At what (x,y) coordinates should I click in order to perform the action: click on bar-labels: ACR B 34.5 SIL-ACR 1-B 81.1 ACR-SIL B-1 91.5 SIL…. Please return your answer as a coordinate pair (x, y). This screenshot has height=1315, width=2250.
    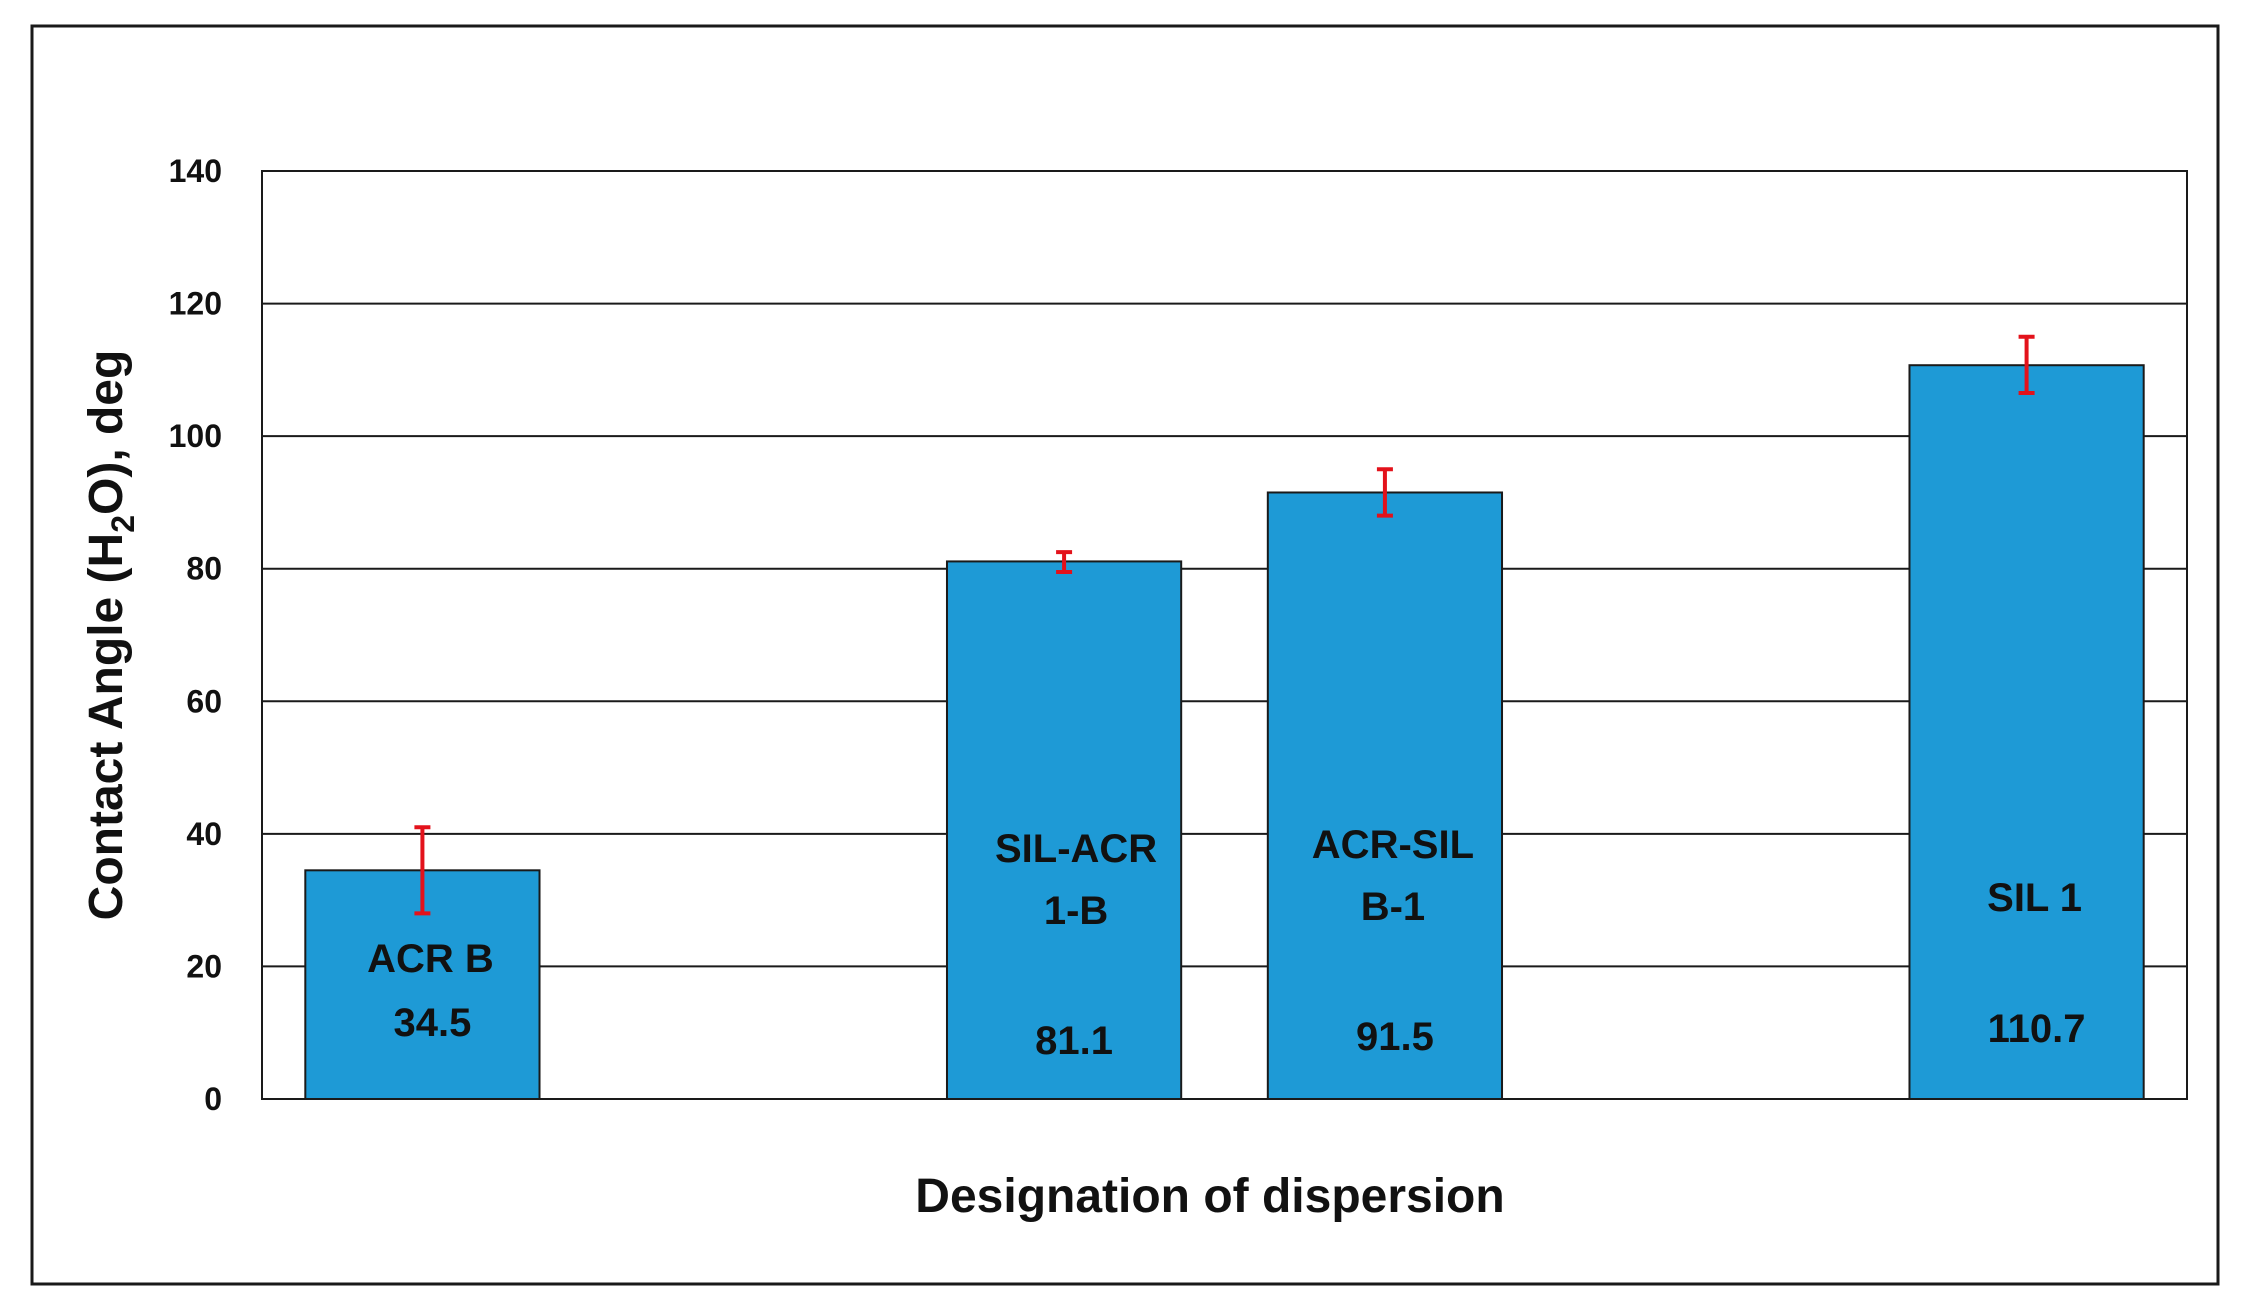
    Looking at the image, I should click on (1226, 943).